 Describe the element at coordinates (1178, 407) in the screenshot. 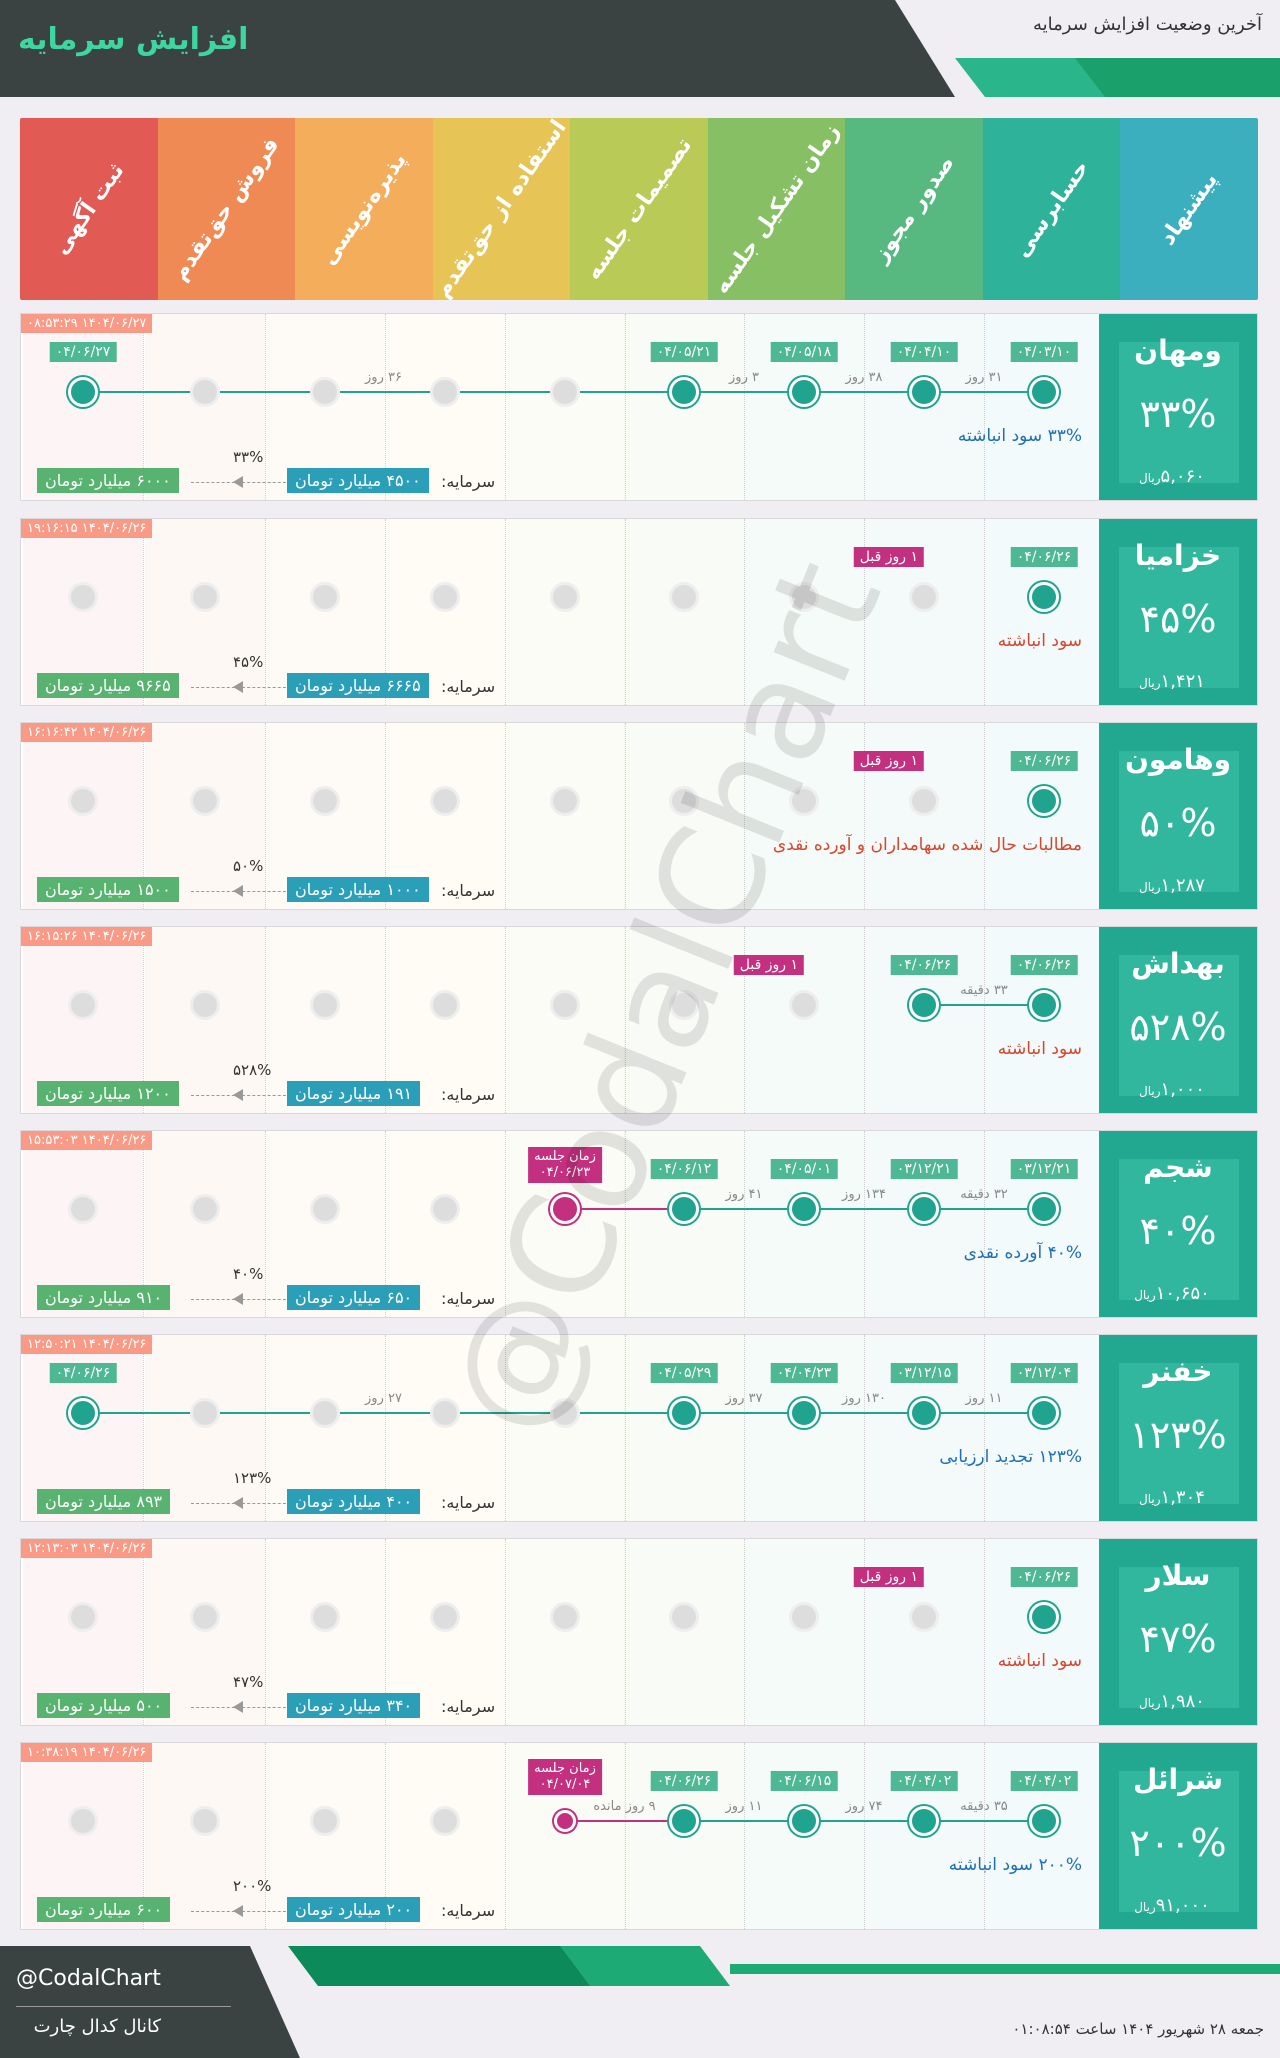

I see `stock-side-panel: ومهان ۳۳% ۵,۰۶۰ریال` at that location.